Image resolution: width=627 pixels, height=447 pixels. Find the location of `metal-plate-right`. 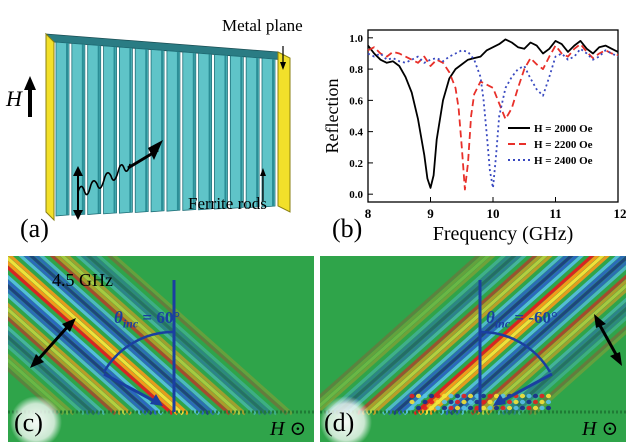

metal-plate-right is located at coordinates (284, 132).